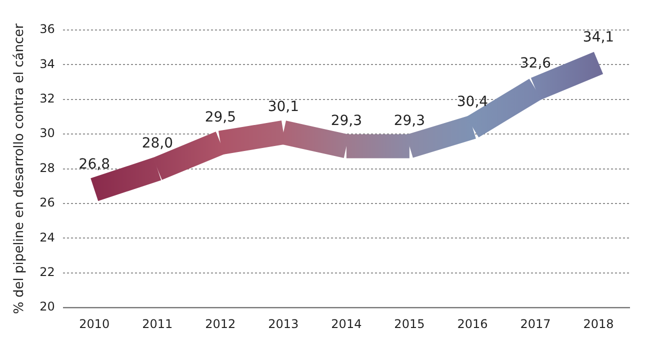  I want to click on x-tick-label: 2013, so click(283, 323).